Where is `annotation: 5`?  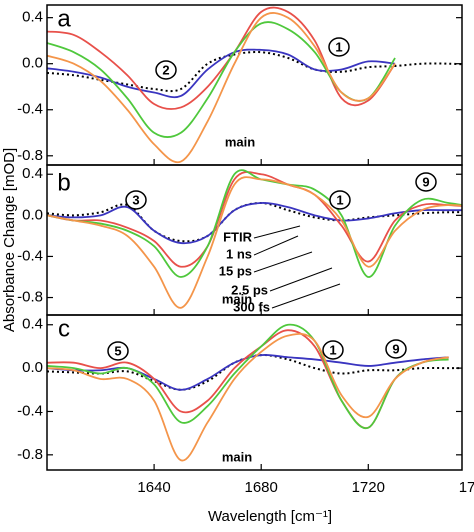 annotation: 5 is located at coordinates (117, 350).